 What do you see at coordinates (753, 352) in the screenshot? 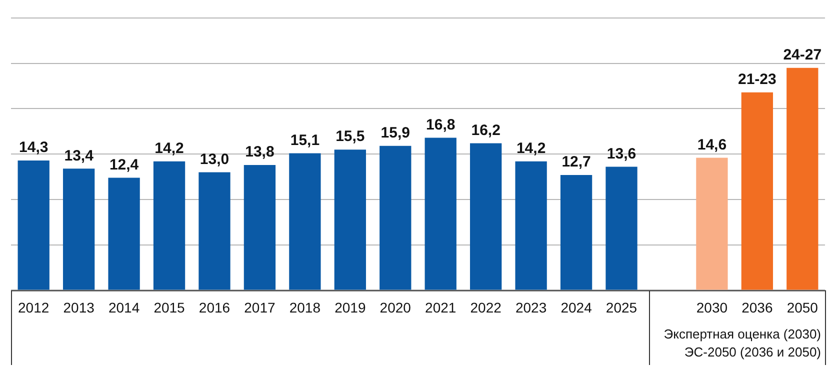
I see `text: ЭС-2050 (2036 и 2050)` at bounding box center [753, 352].